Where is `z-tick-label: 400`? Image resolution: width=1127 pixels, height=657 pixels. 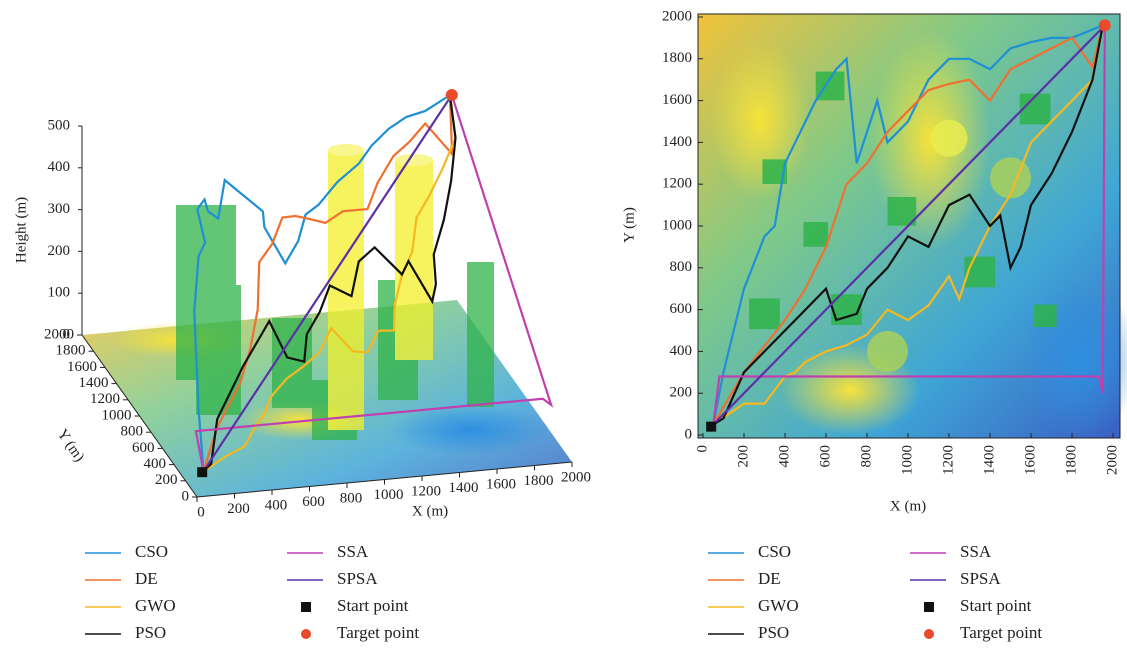 z-tick-label: 400 is located at coordinates (59, 167).